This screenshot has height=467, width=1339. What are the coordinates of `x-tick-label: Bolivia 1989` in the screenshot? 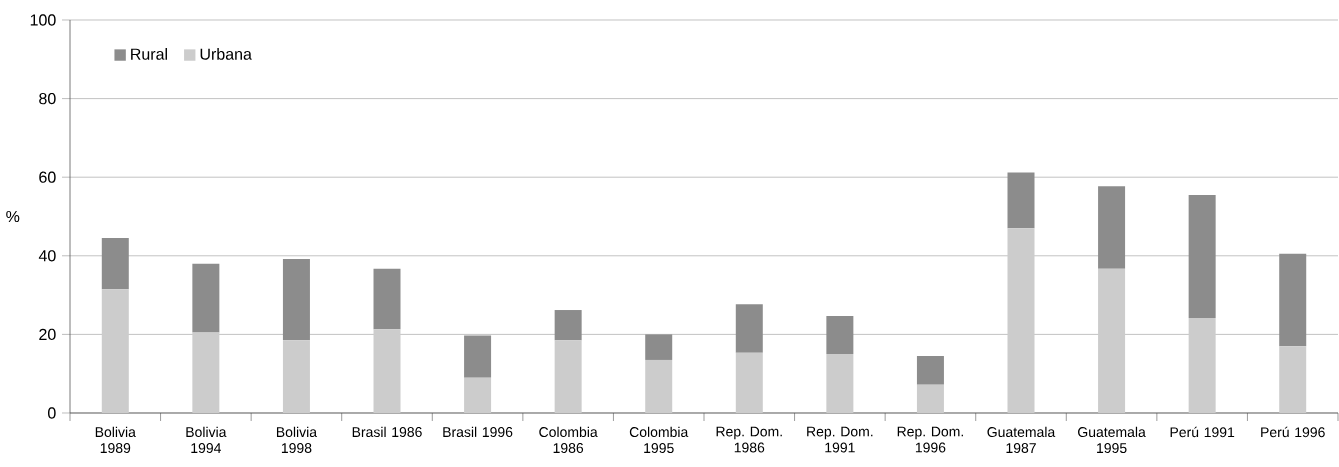 It's located at (115, 439).